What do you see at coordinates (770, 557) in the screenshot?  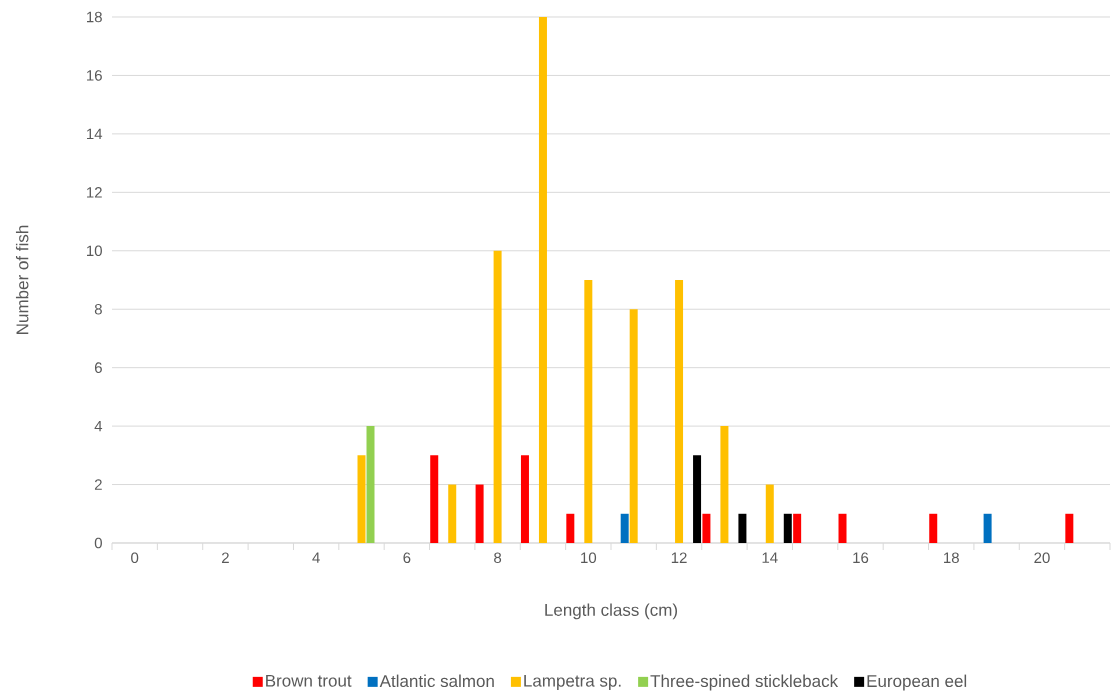 I see `x-tick-label: 14` at bounding box center [770, 557].